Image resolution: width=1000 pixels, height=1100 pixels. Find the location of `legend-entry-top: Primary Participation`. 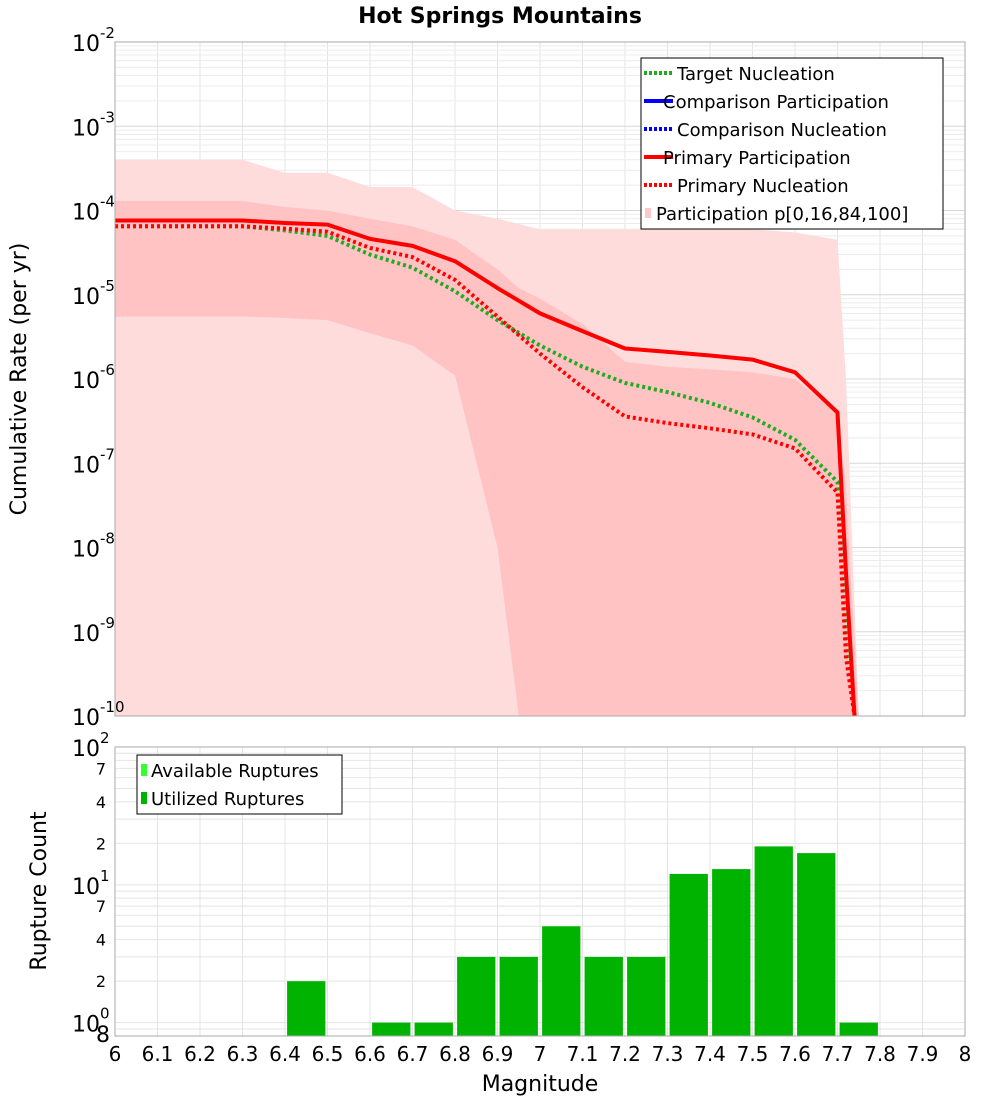

legend-entry-top: Primary Participation is located at coordinates (757, 158).